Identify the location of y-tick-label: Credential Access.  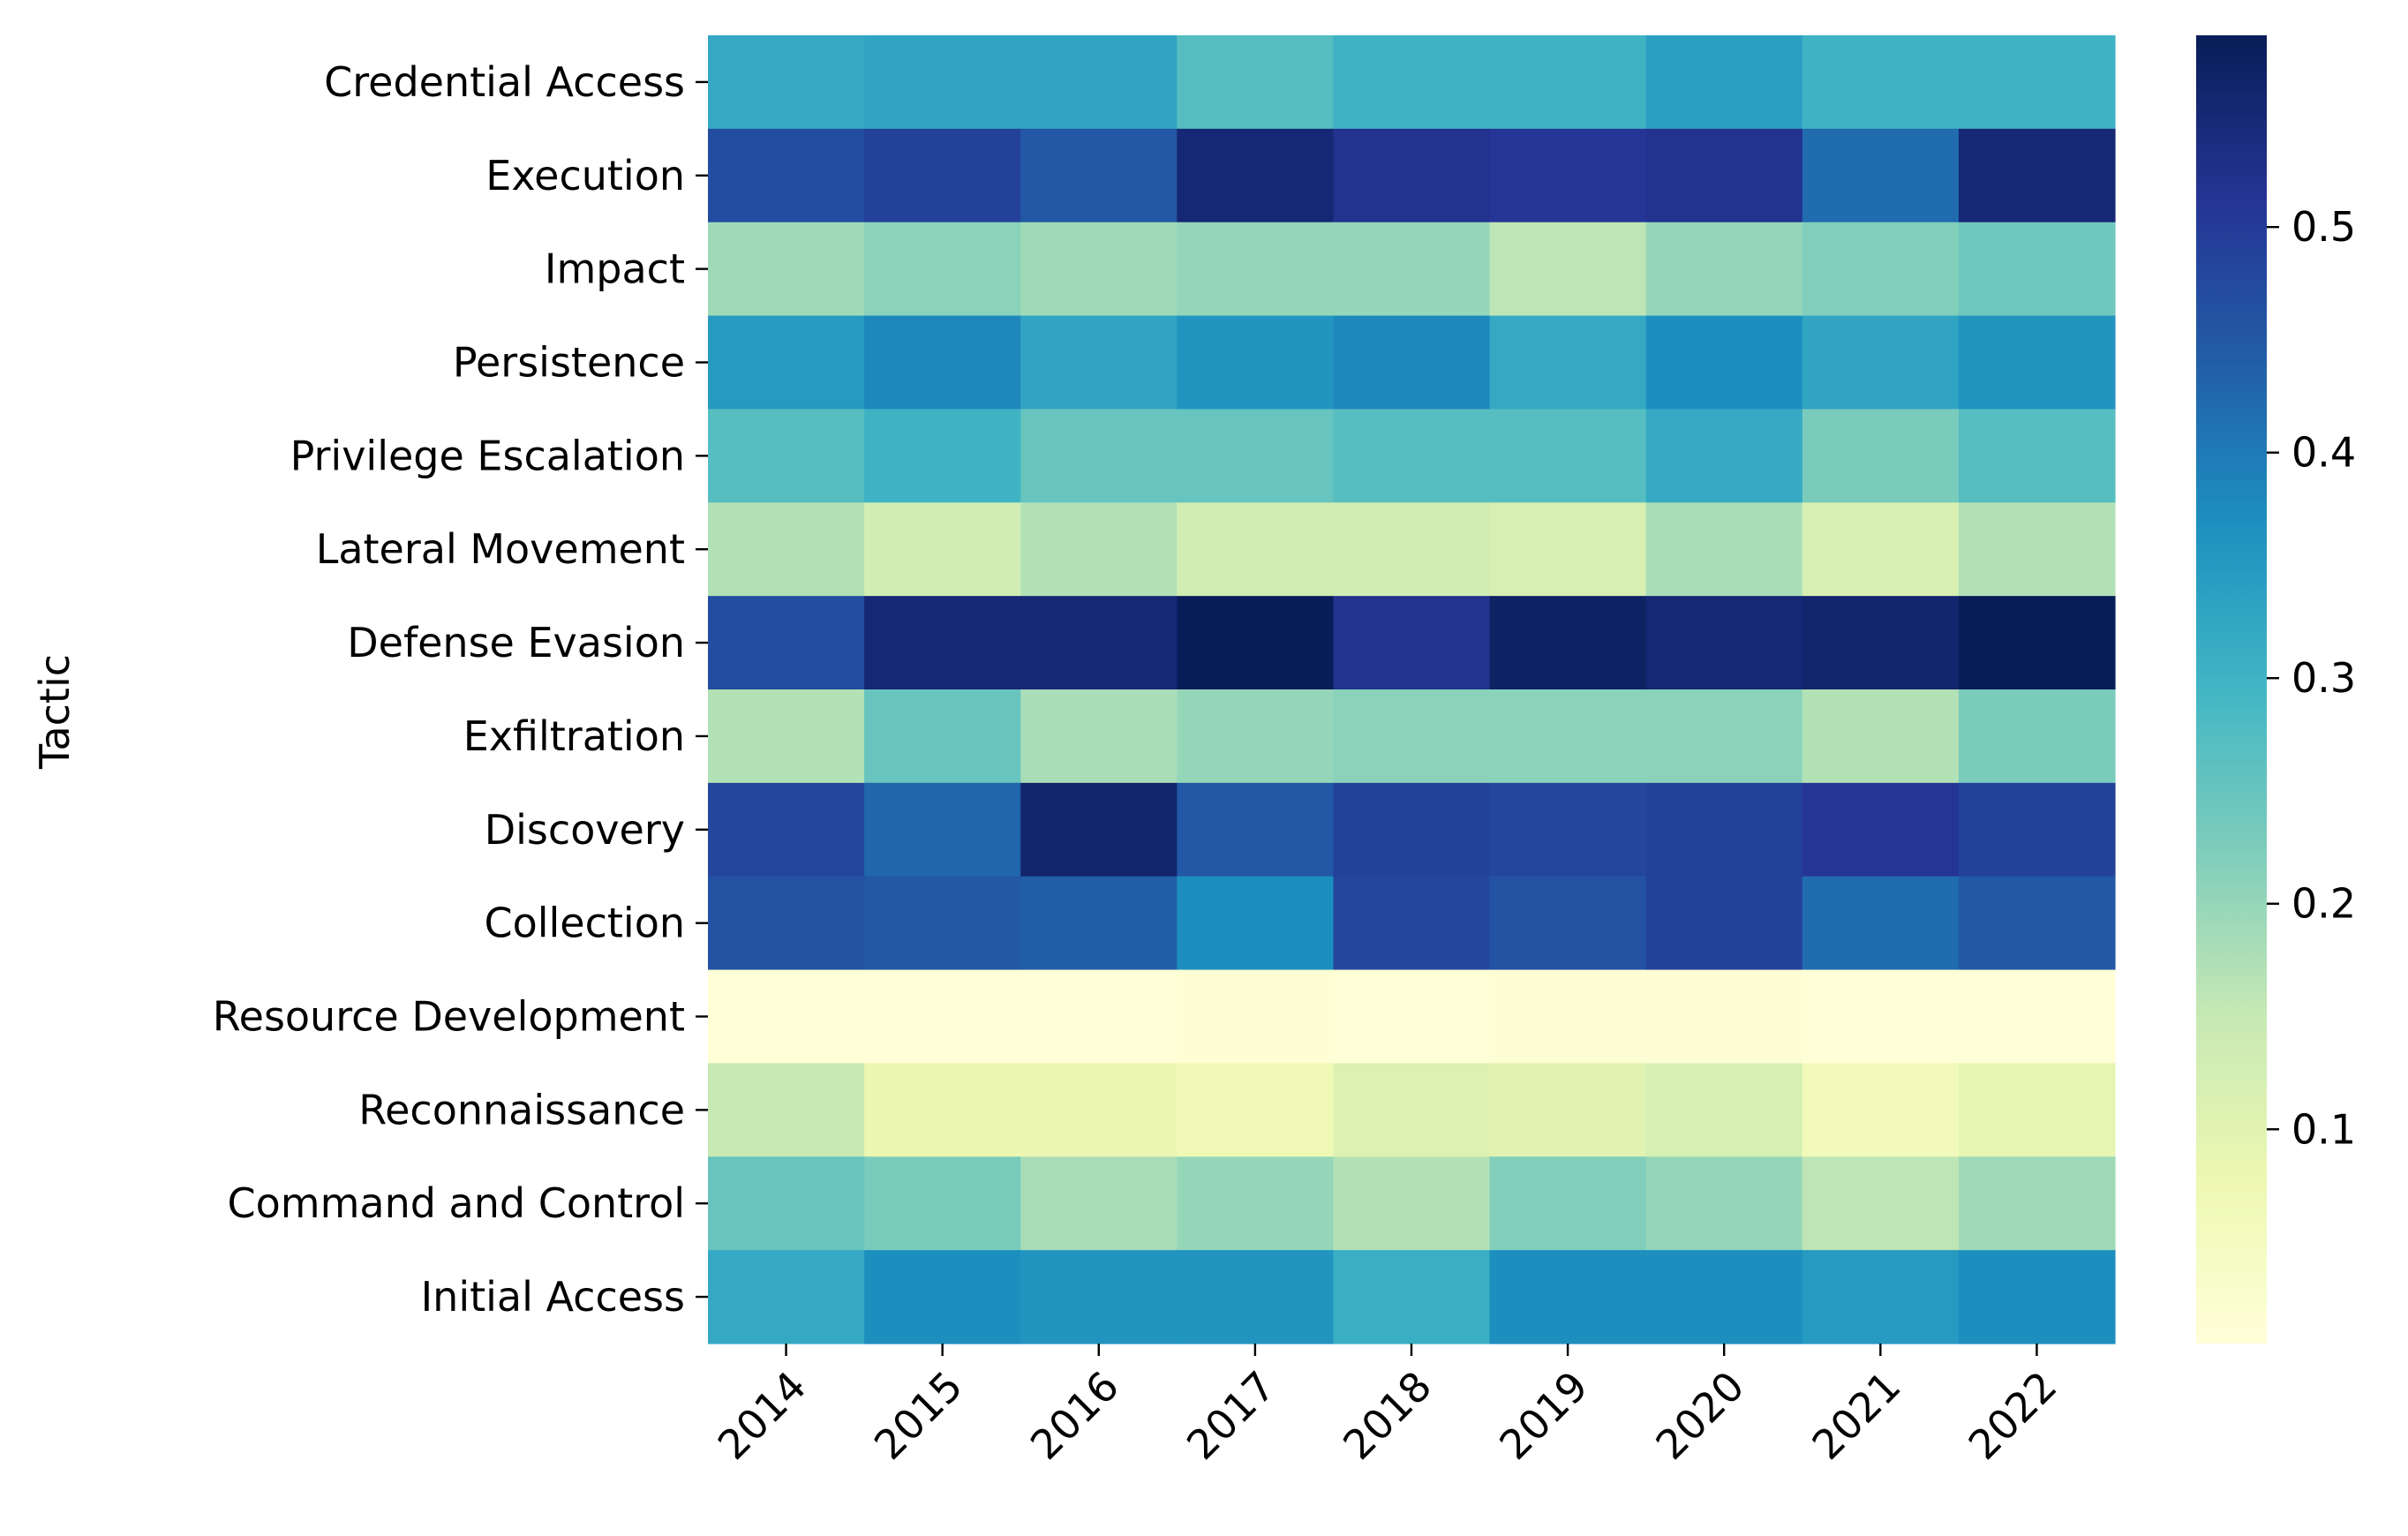
(504, 82).